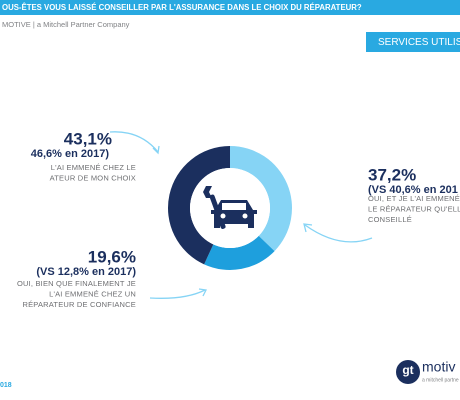 The height and width of the screenshot is (400, 460). What do you see at coordinates (112, 256) in the screenshot?
I see `value-label: 19,6%` at bounding box center [112, 256].